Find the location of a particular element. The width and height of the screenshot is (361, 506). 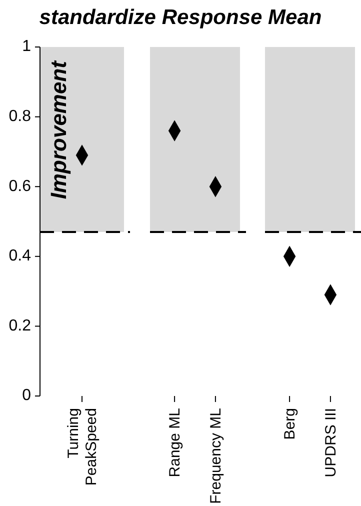

text: standardize Response Mean is located at coordinates (180, 17).